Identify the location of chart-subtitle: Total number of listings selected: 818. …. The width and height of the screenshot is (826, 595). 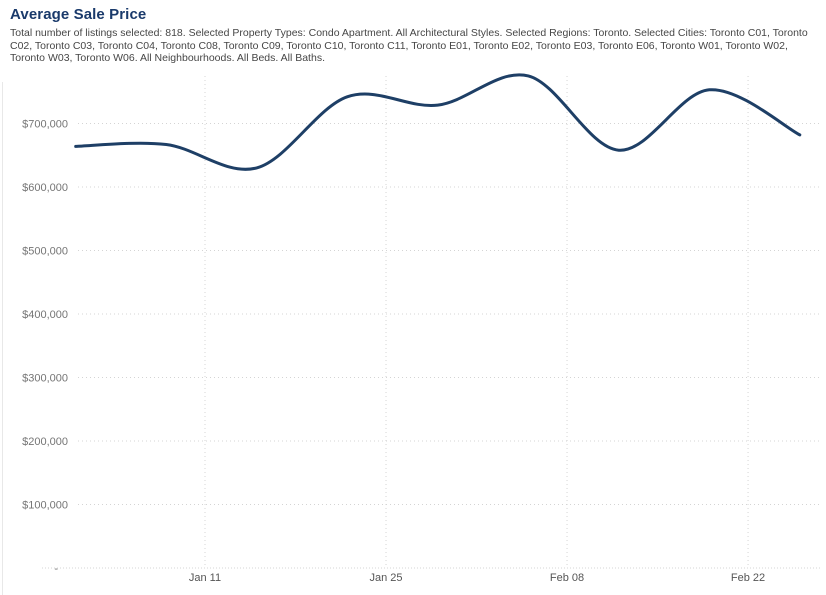
(409, 45).